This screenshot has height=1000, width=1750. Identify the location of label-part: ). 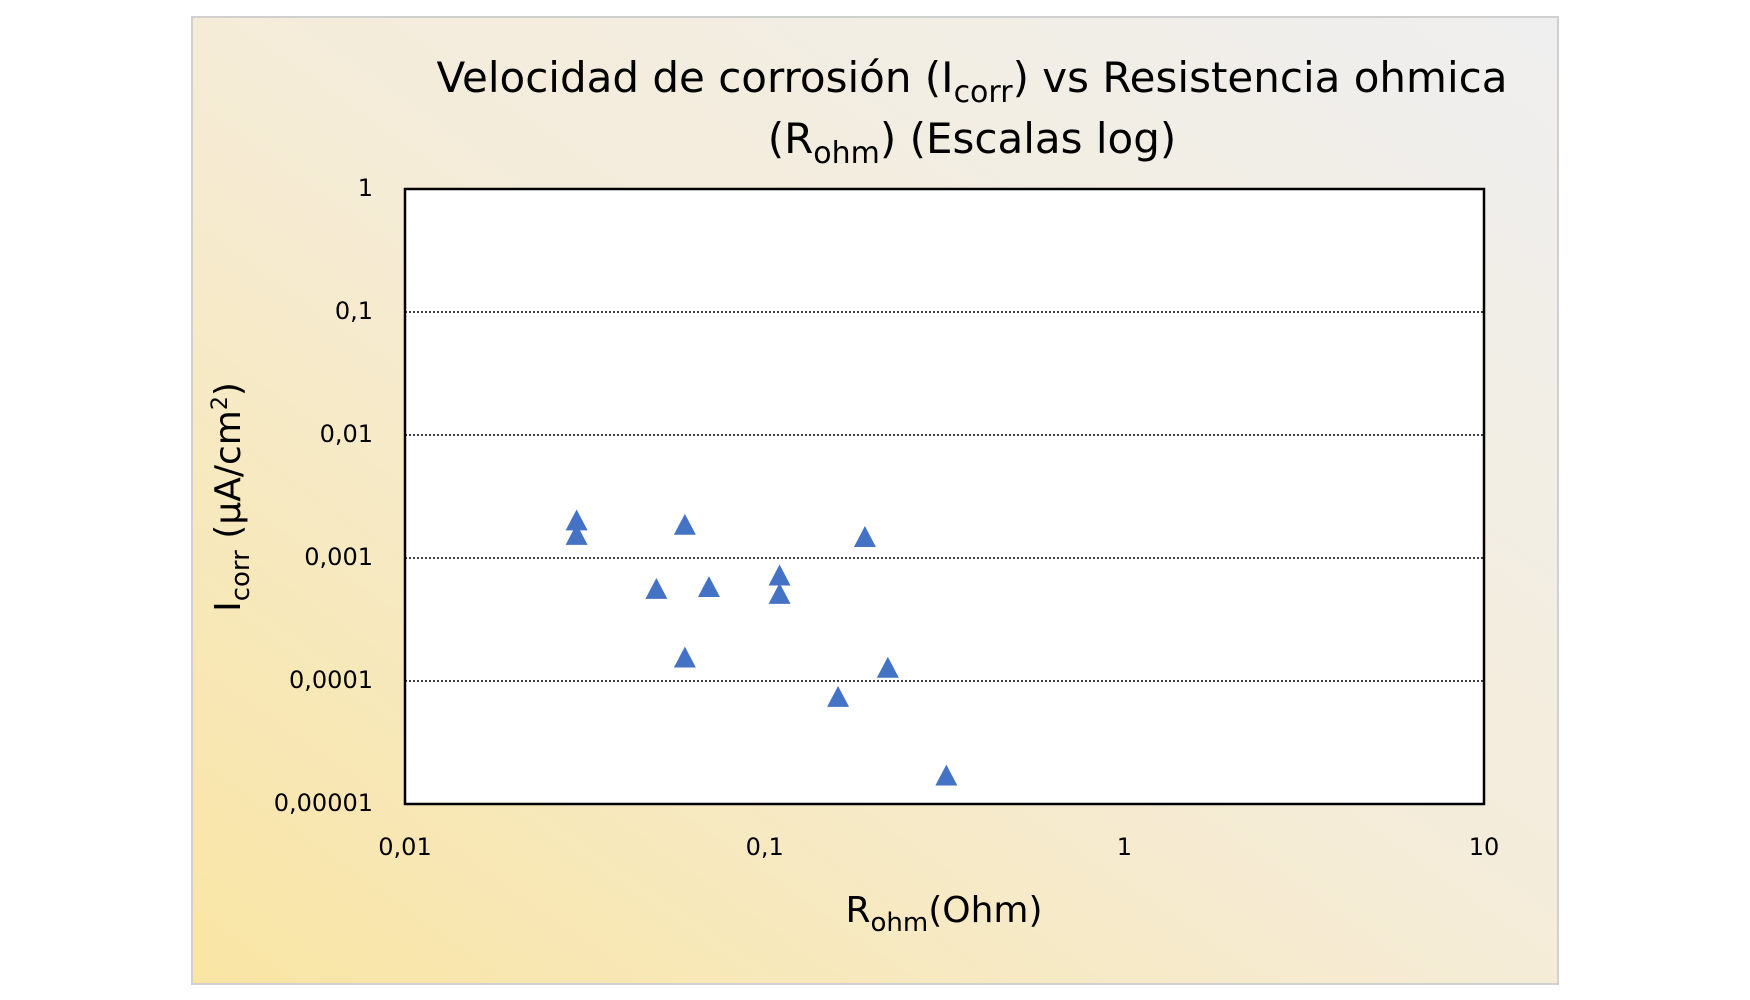
(228, 389).